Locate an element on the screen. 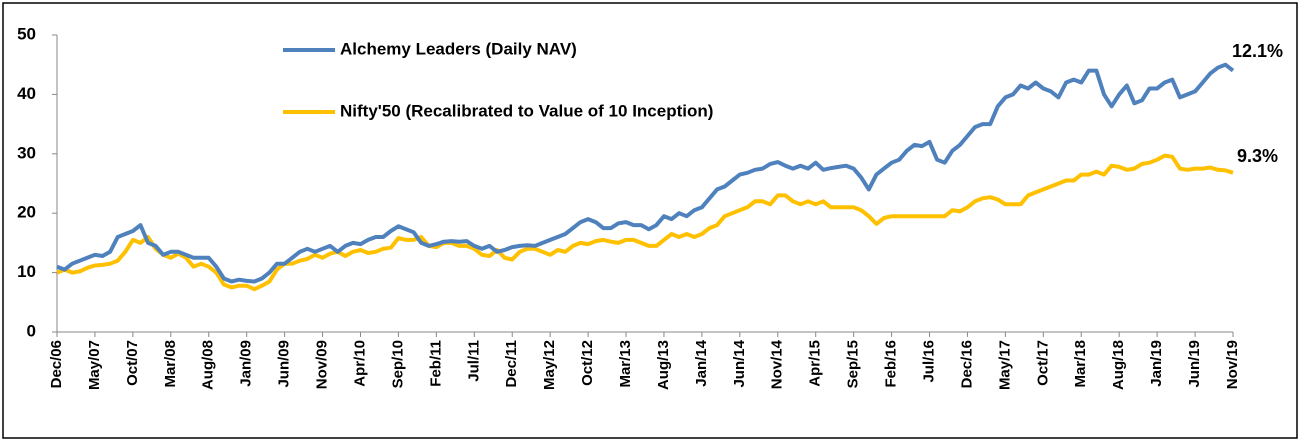 The height and width of the screenshot is (441, 1300). x-tick-label: Mar/08 is located at coordinates (170, 364).